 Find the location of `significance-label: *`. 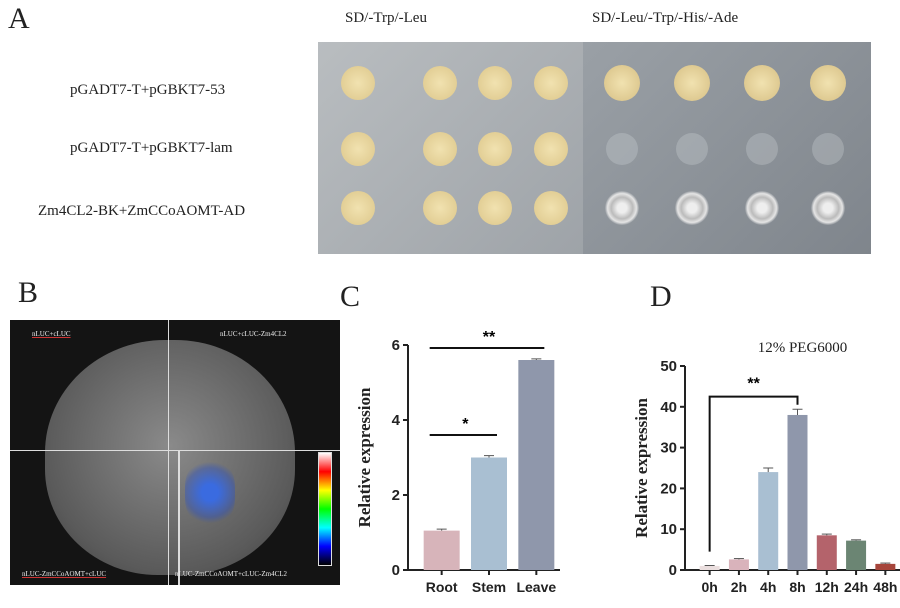

significance-label: * is located at coordinates (465, 424).